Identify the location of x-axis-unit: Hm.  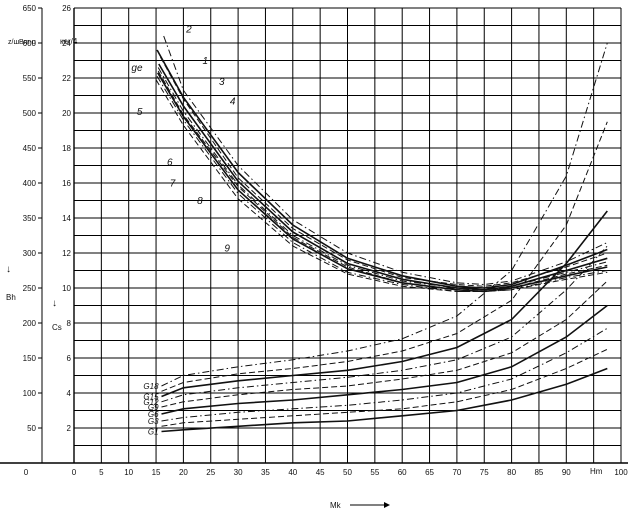
(596, 471).